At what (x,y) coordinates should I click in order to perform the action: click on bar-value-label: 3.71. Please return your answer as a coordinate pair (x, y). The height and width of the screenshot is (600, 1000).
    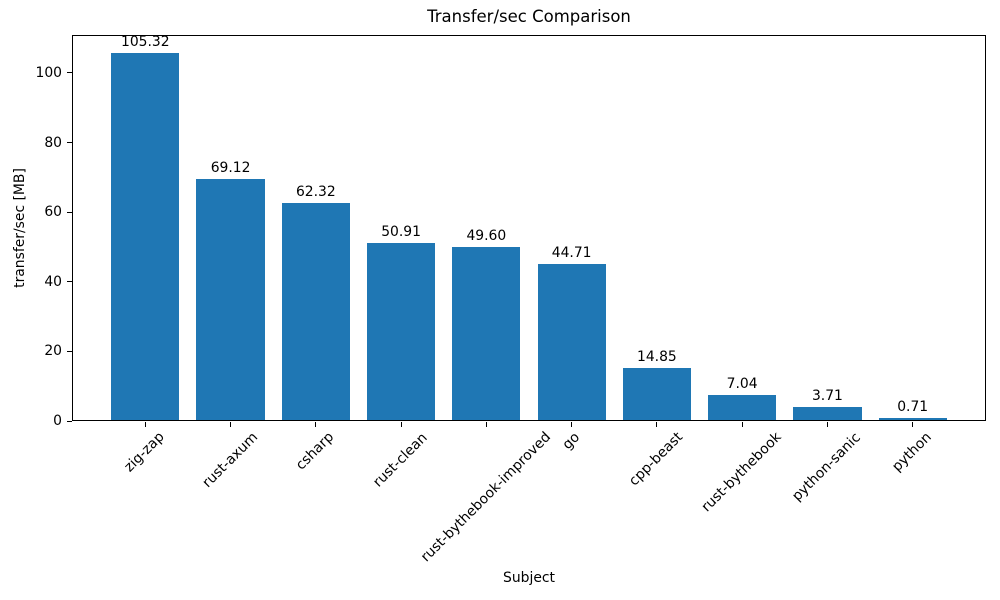
    Looking at the image, I should click on (827, 396).